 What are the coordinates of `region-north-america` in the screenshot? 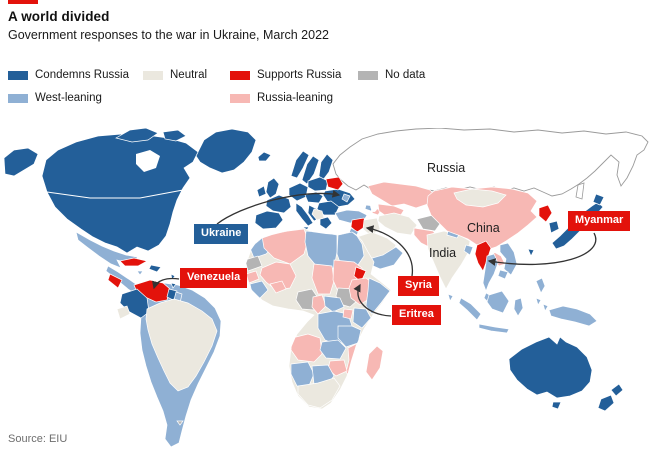 It's located at (130, 216).